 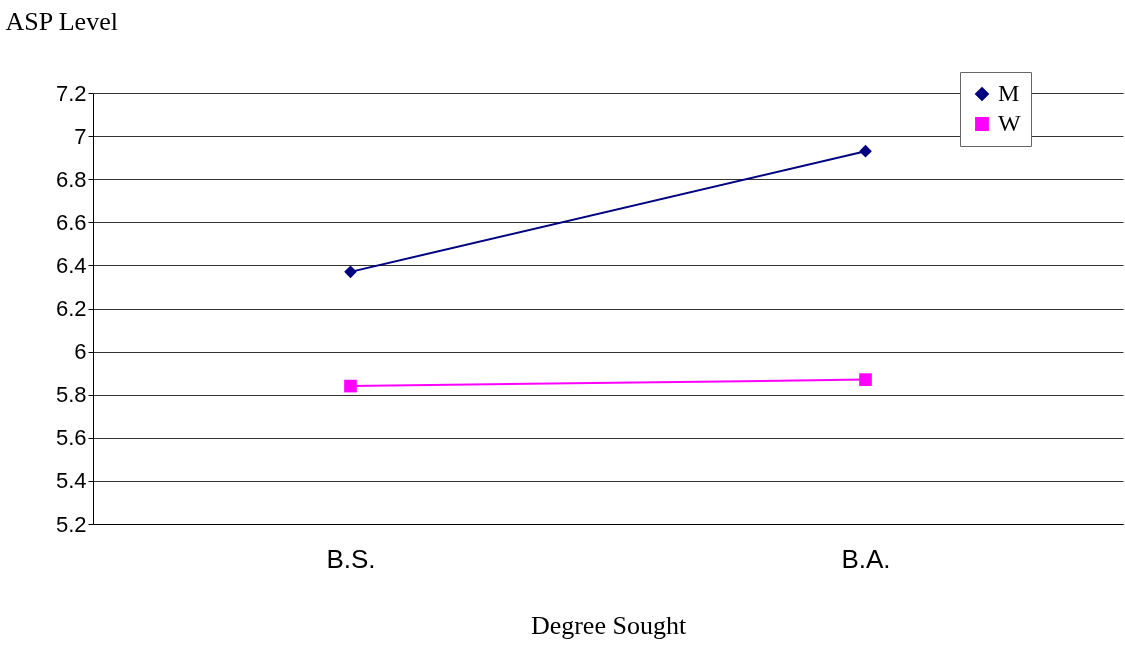 I want to click on x-tick-label: B.S., so click(x=351, y=558).